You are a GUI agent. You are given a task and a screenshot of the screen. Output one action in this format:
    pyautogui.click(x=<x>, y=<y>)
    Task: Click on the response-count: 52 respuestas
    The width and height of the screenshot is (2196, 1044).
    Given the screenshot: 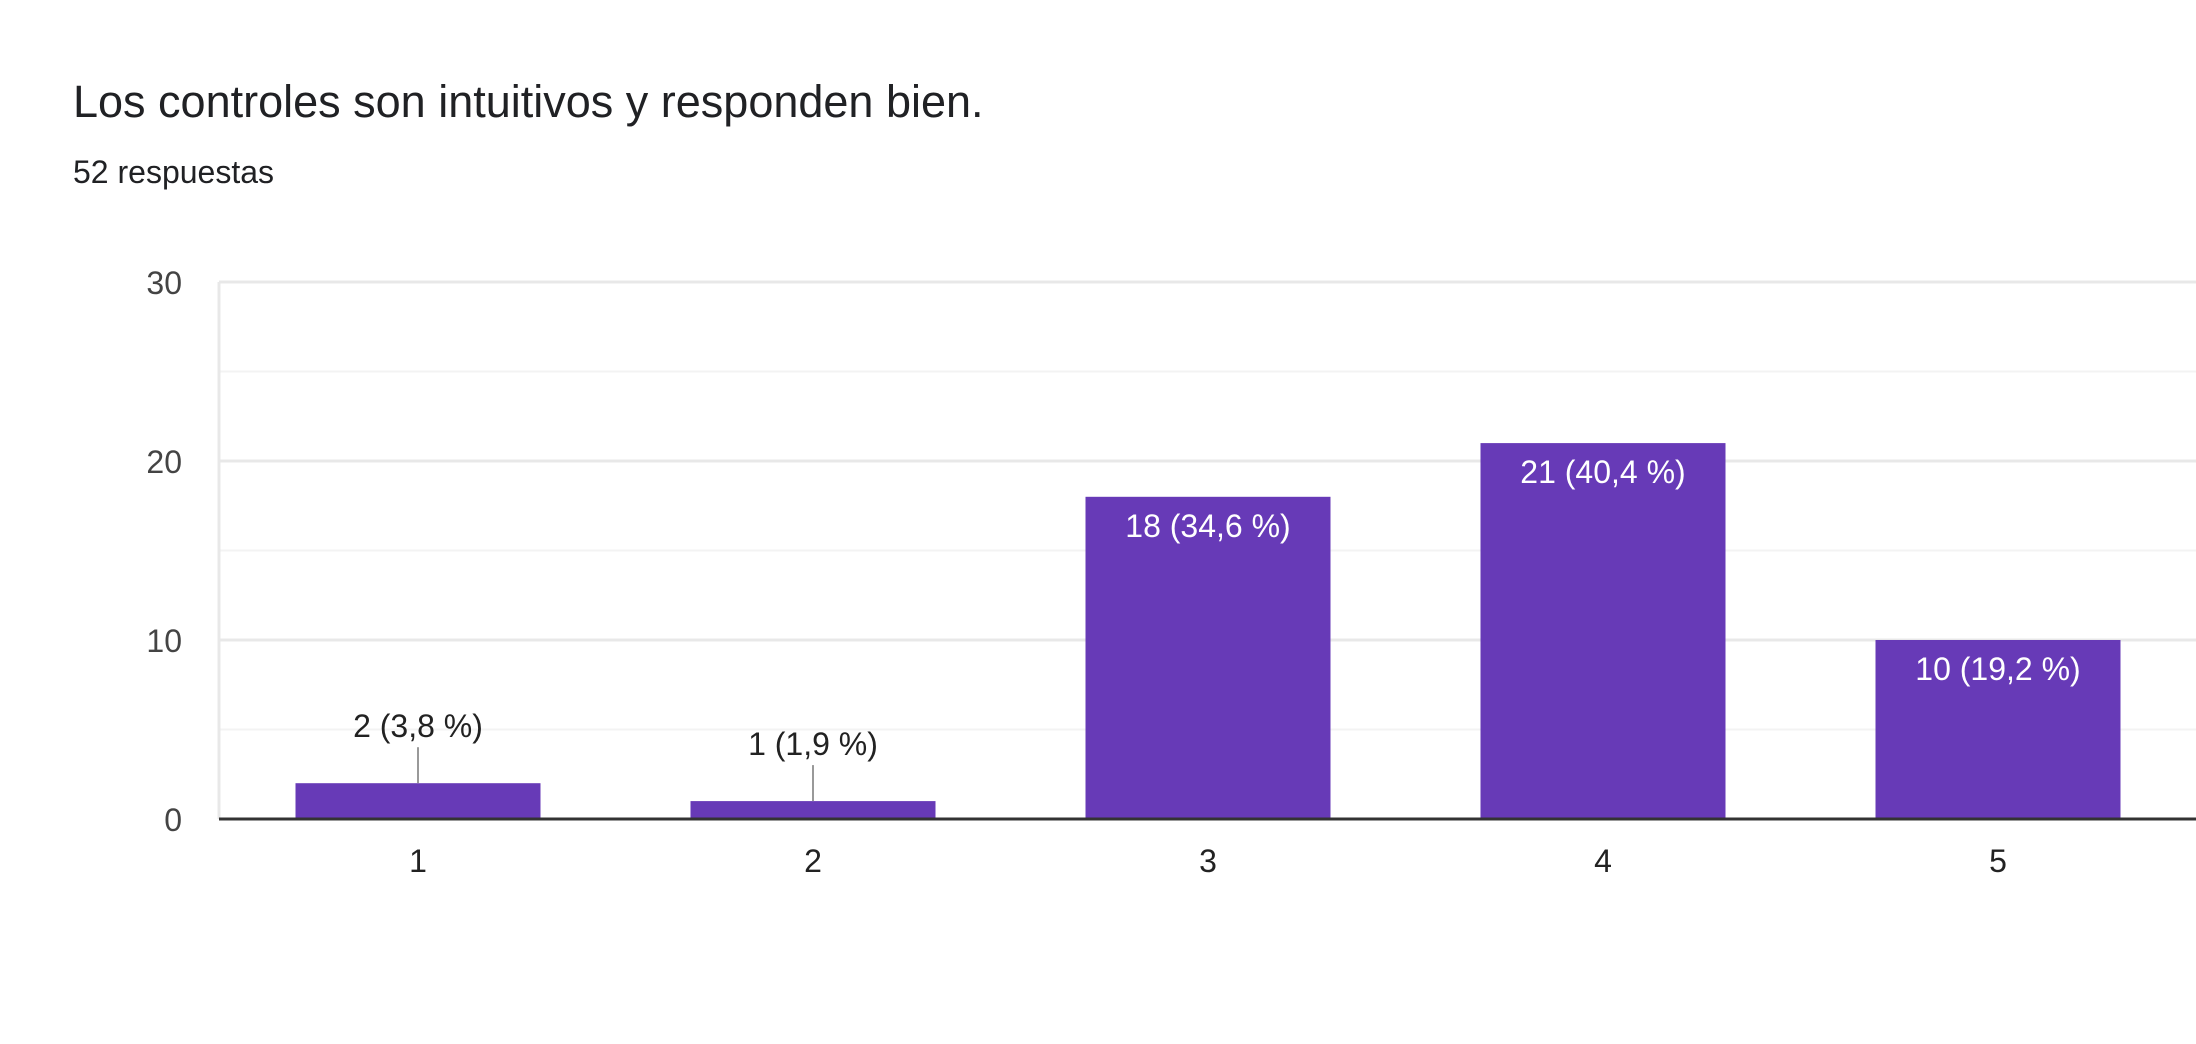 What is the action you would take?
    pyautogui.click(x=174, y=172)
    